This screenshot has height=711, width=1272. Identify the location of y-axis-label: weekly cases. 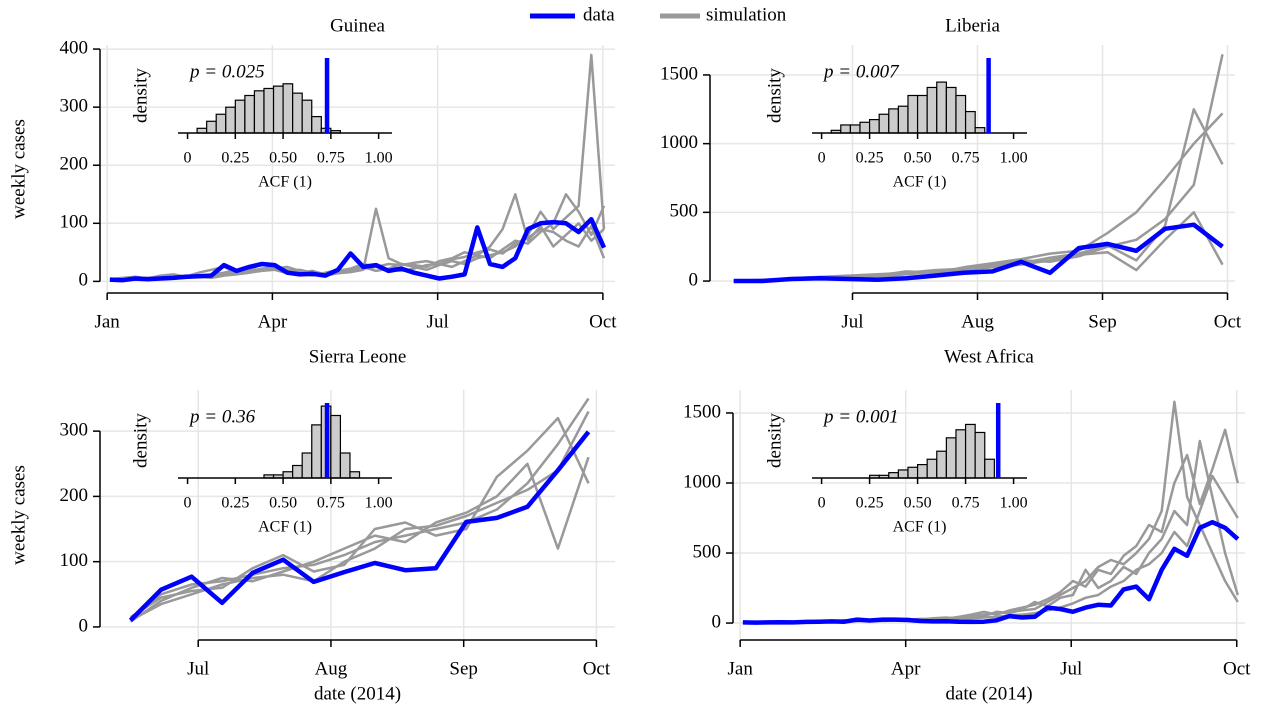
(18, 169).